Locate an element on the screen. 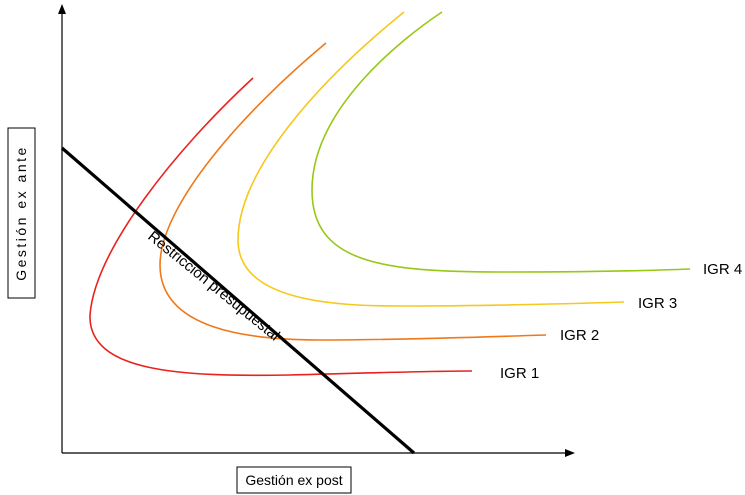 Image resolution: width=745 pixels, height=495 pixels. x-axis-arrow is located at coordinates (570, 453).